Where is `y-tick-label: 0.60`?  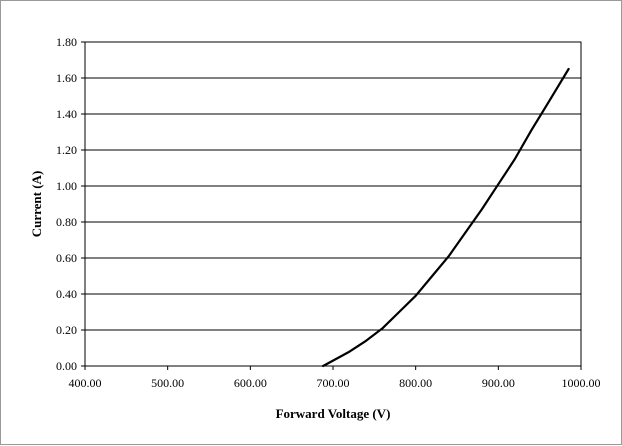
y-tick-label: 0.60 is located at coordinates (66, 258).